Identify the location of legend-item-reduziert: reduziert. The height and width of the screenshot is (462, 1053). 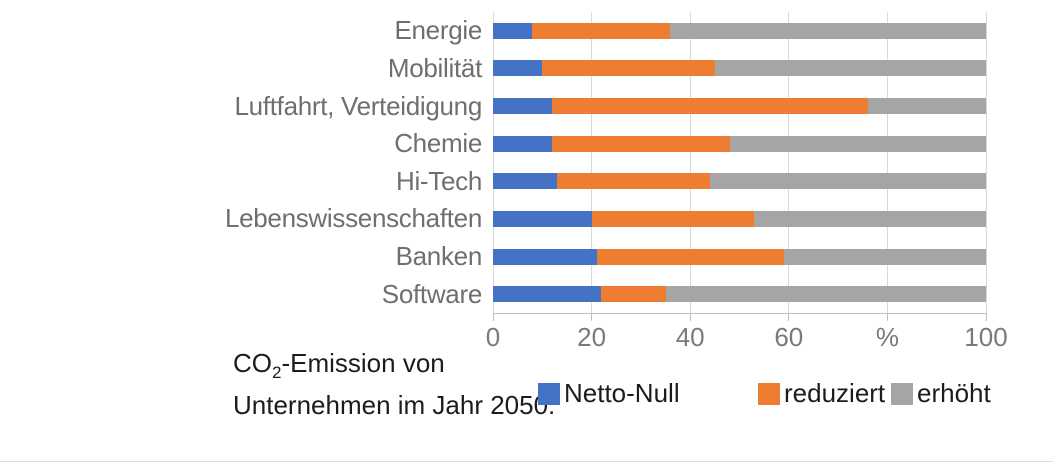
(821, 393).